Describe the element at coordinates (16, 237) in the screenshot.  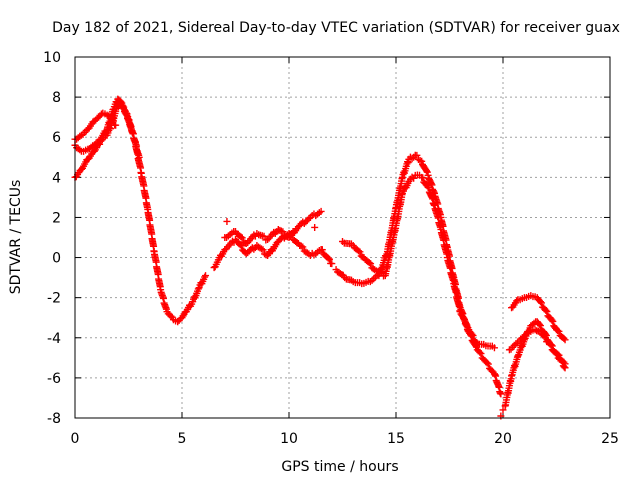
I see `y-axis-label: SDTVAR / TECUs` at that location.